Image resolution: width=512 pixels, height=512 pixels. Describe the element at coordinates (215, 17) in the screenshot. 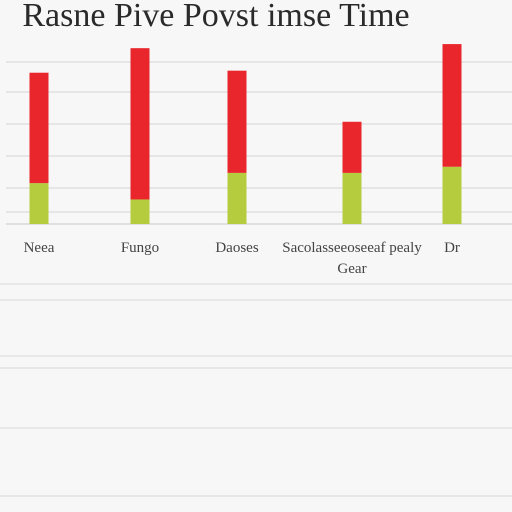

I see `chart-title: Rasne Pive Povst imse Time` at that location.